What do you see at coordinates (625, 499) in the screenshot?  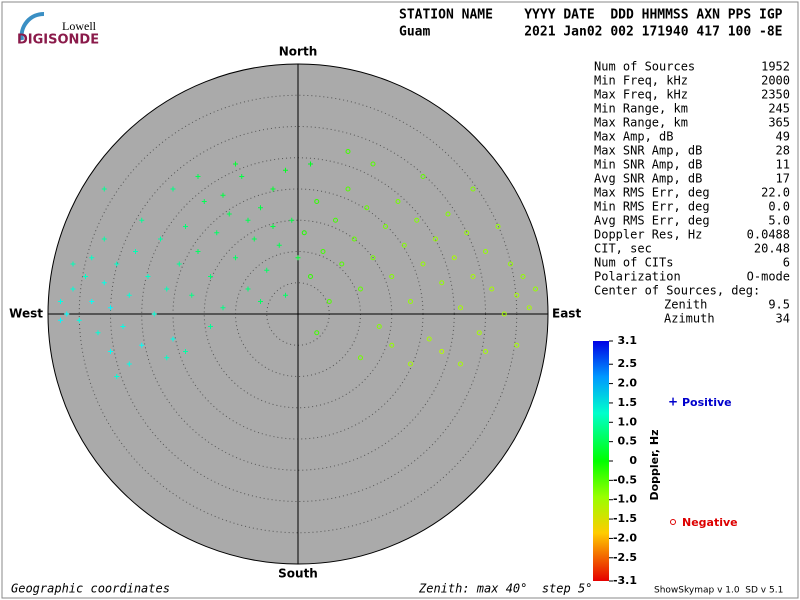 I see `colorbar-tick-label: -1.0` at bounding box center [625, 499].